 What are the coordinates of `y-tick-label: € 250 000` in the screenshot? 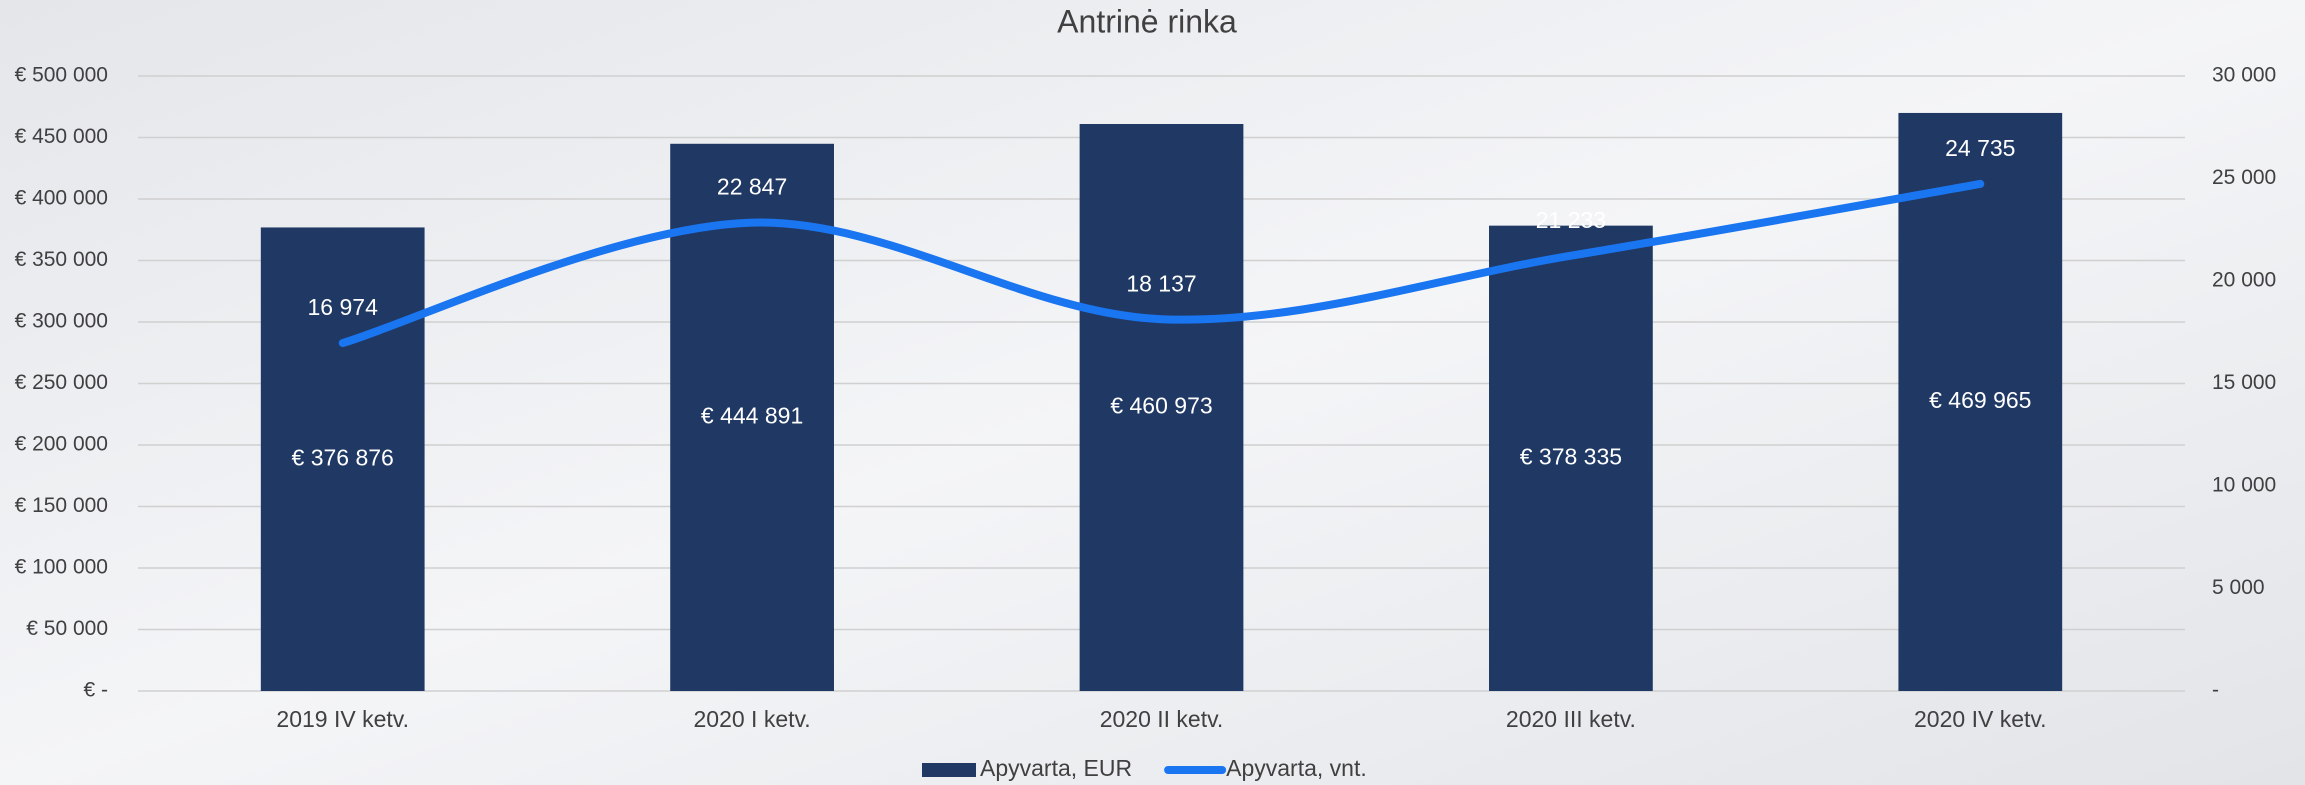 It's located at (61, 382).